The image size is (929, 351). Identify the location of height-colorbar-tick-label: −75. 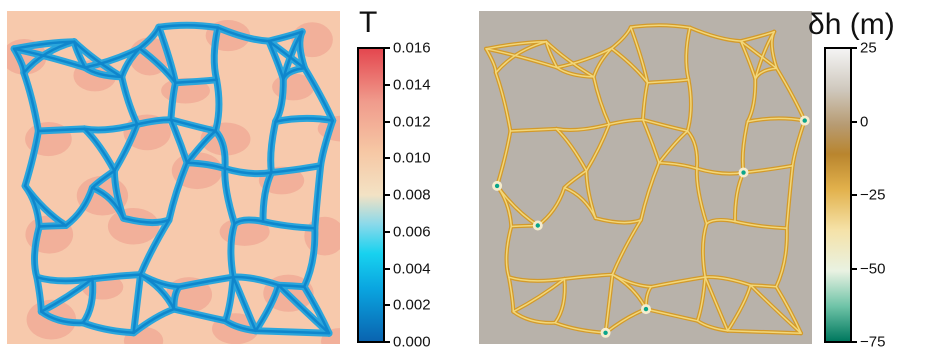
(873, 342).